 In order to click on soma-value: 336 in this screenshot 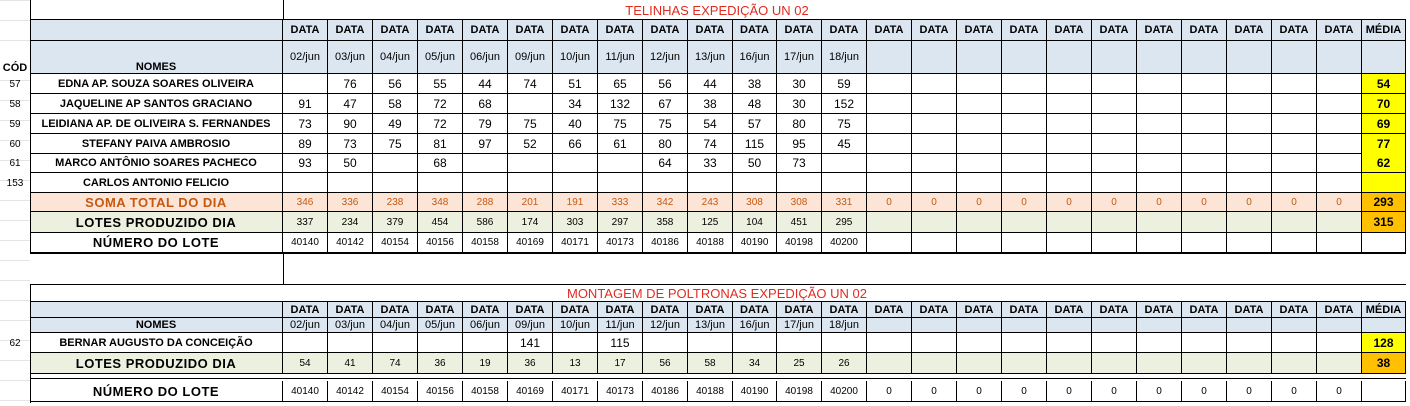, I will do `click(350, 202)`.